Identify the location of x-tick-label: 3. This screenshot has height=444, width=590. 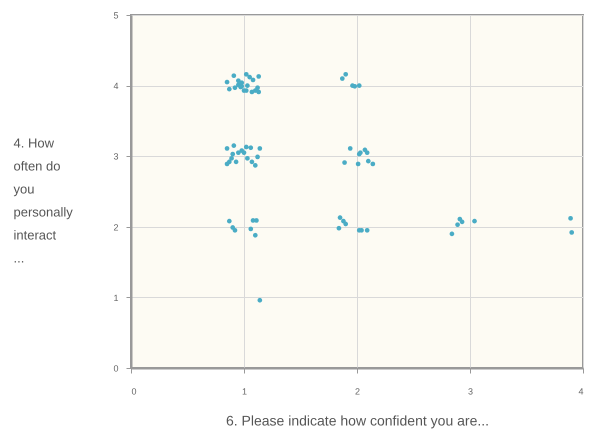
(471, 391).